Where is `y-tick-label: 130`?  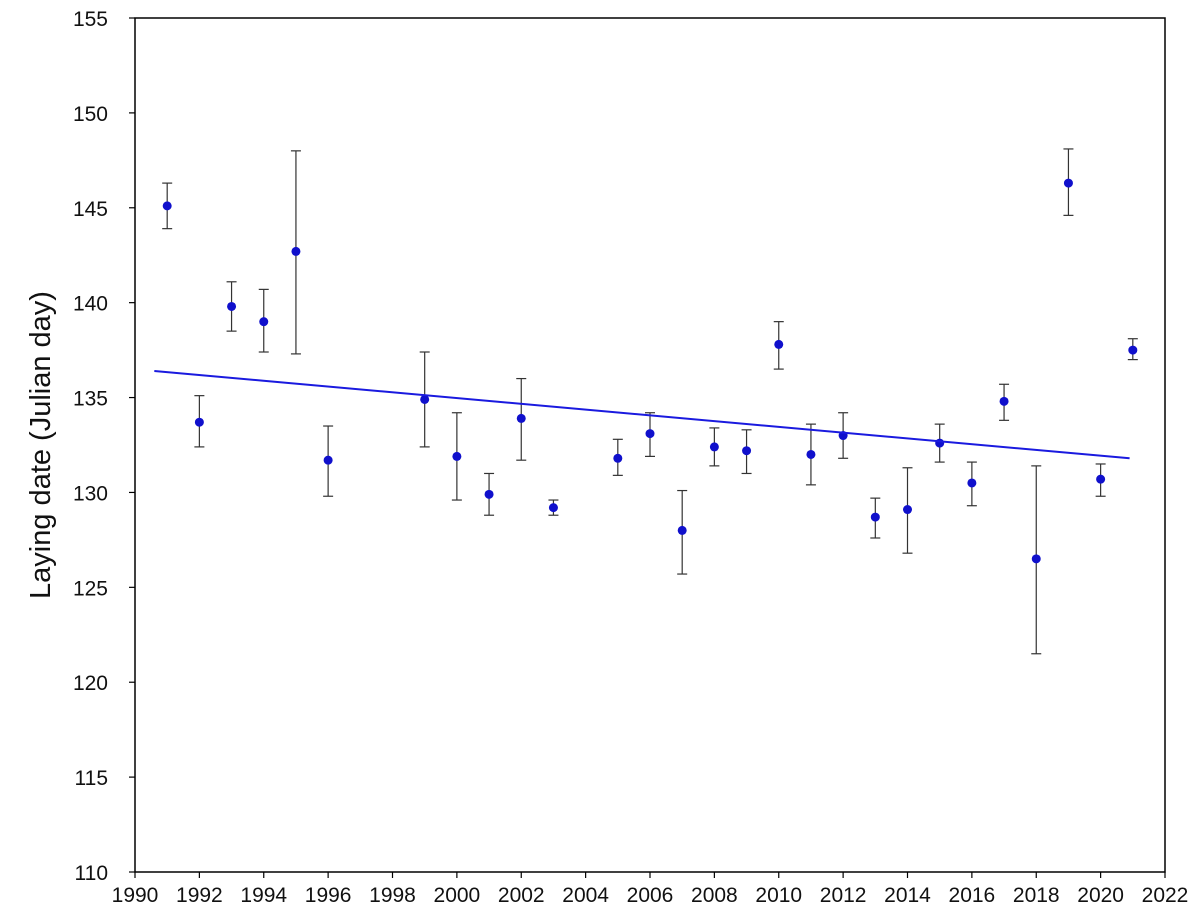 y-tick-label: 130 is located at coordinates (90, 493).